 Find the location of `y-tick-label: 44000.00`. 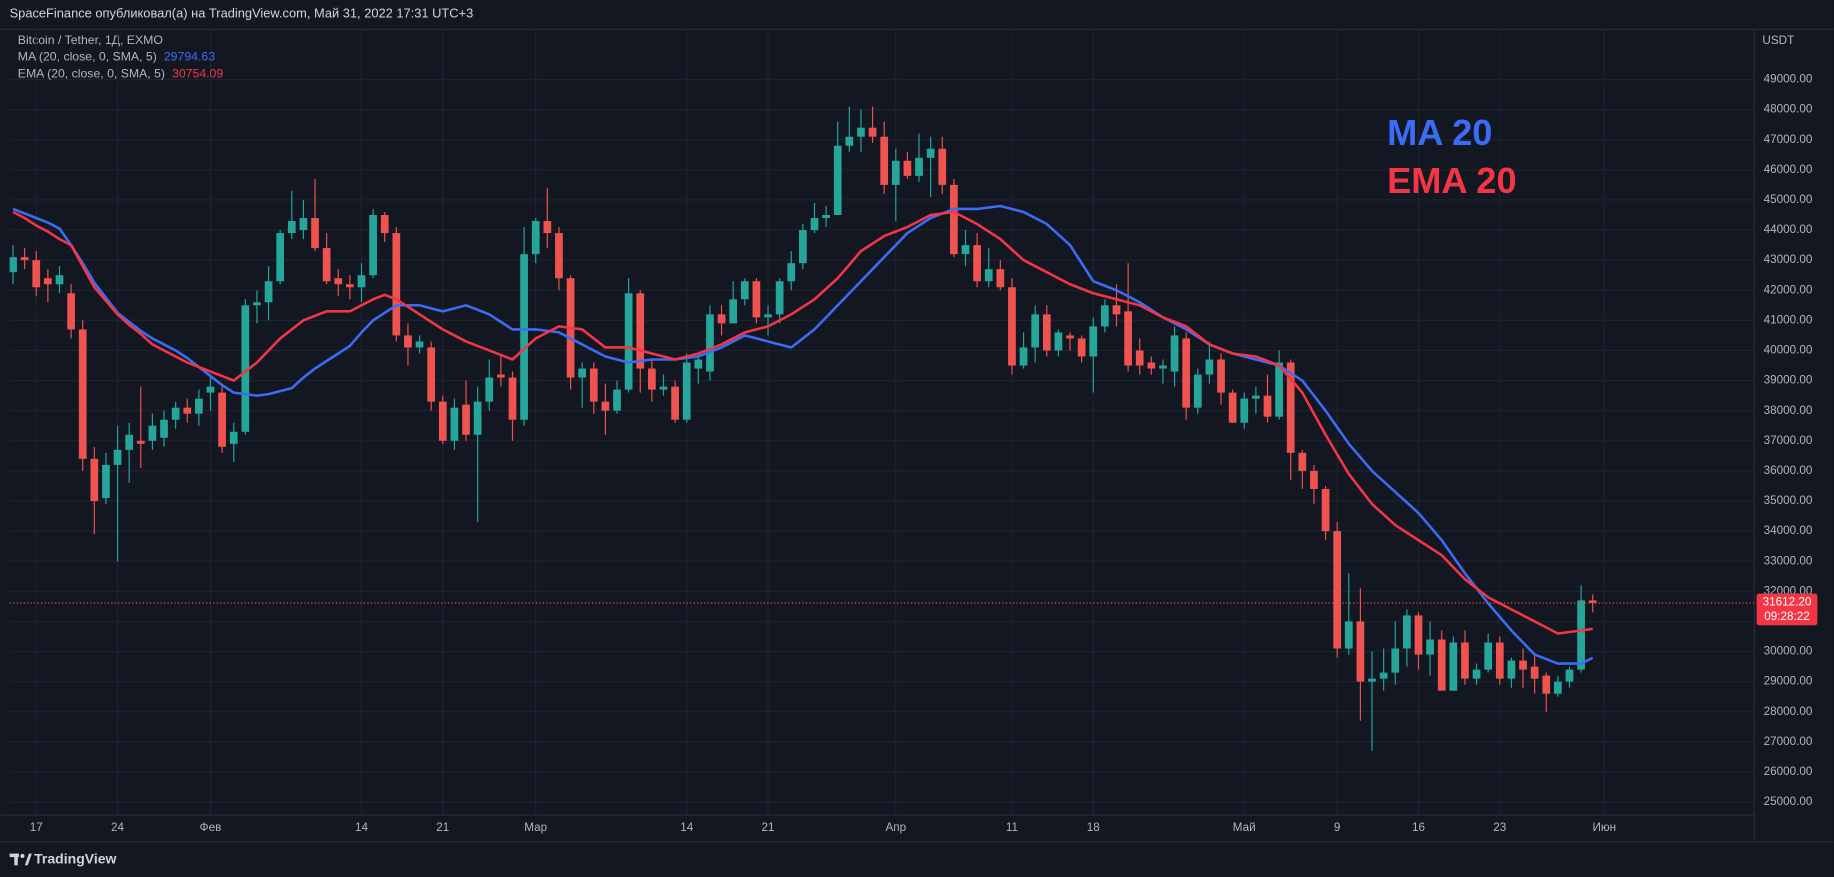

y-tick-label: 44000.00 is located at coordinates (1788, 229).